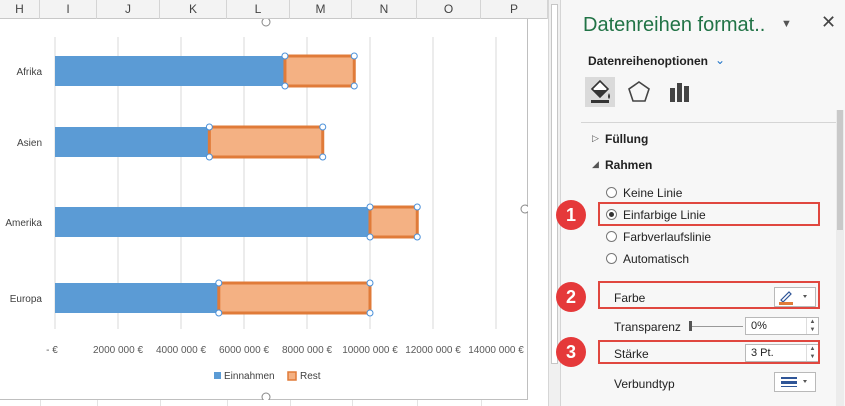  I want to click on legend-label-einnahmen: Einnahmen, so click(249, 376).